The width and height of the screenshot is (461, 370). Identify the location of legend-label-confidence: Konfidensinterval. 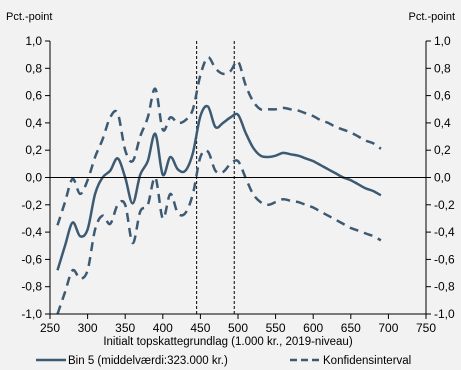
(367, 361).